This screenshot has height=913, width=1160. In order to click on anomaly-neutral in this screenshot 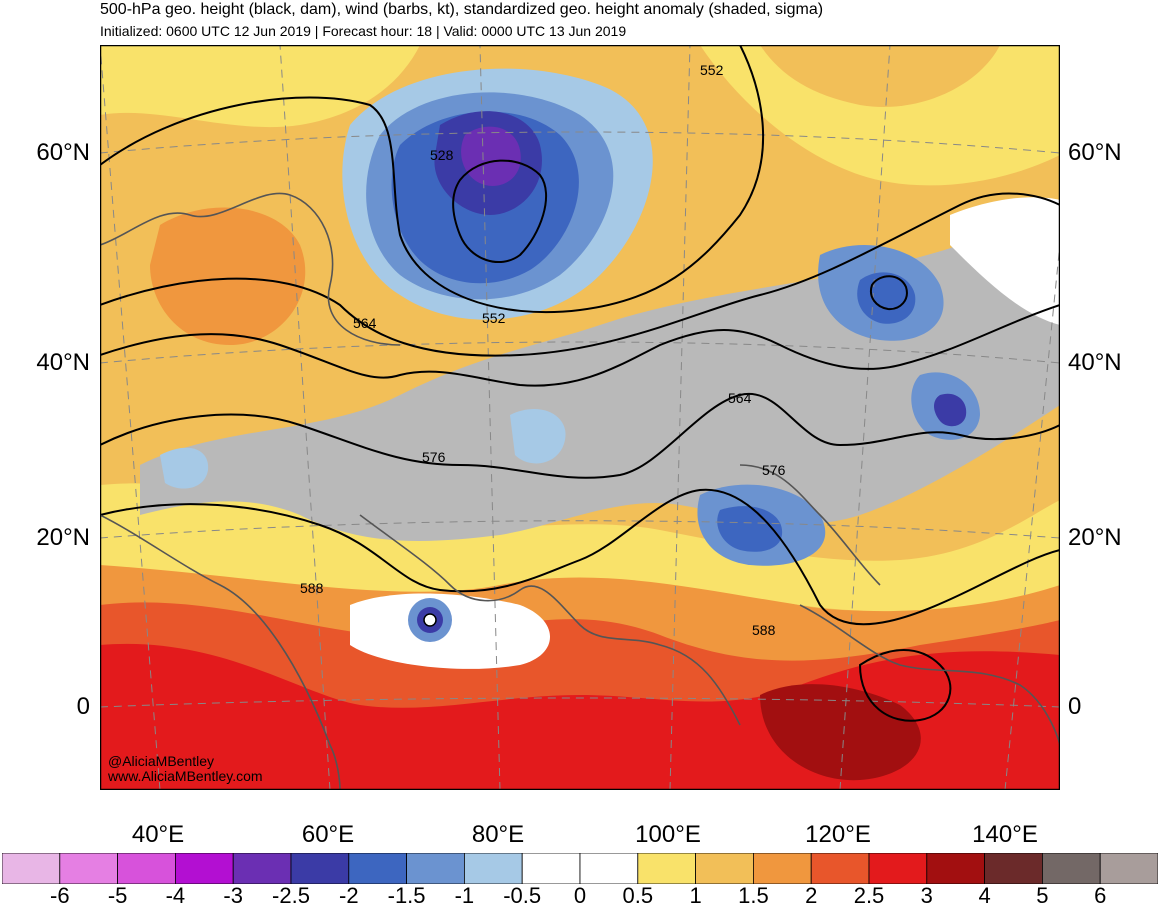, I will do `click(450, 631)`.